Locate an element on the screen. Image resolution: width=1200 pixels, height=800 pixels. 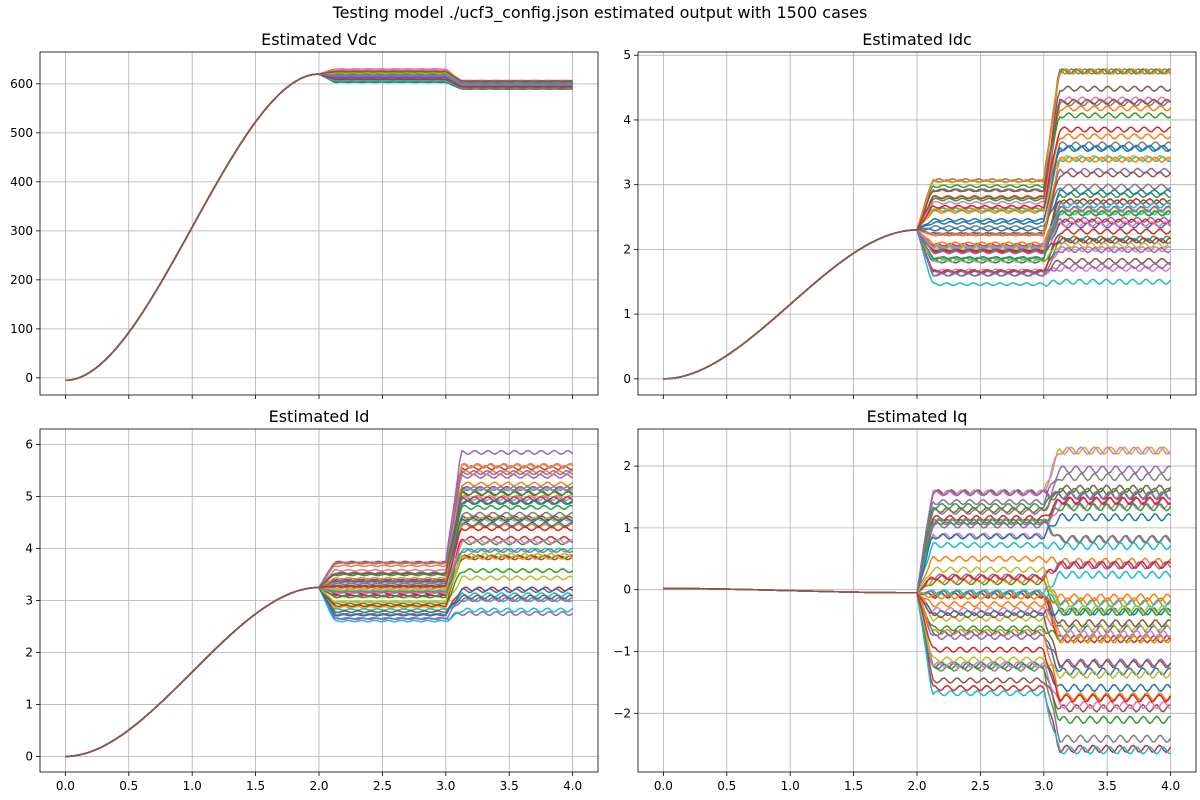
y-tick-label: −2 is located at coordinates (622, 713).